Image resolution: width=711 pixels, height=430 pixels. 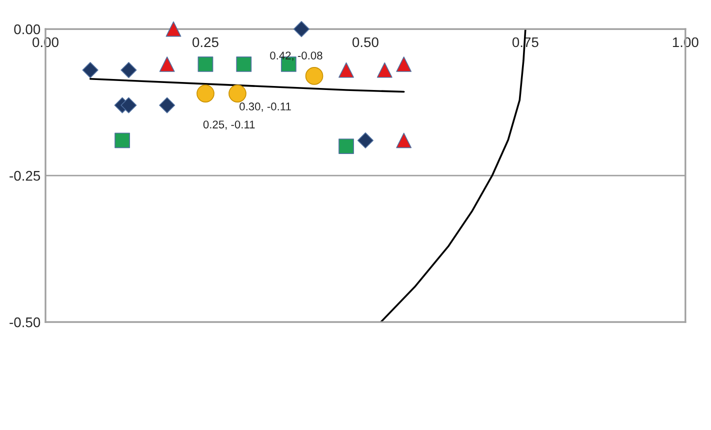 What do you see at coordinates (265, 107) in the screenshot?
I see `data-label: 0.30, -0.11` at bounding box center [265, 107].